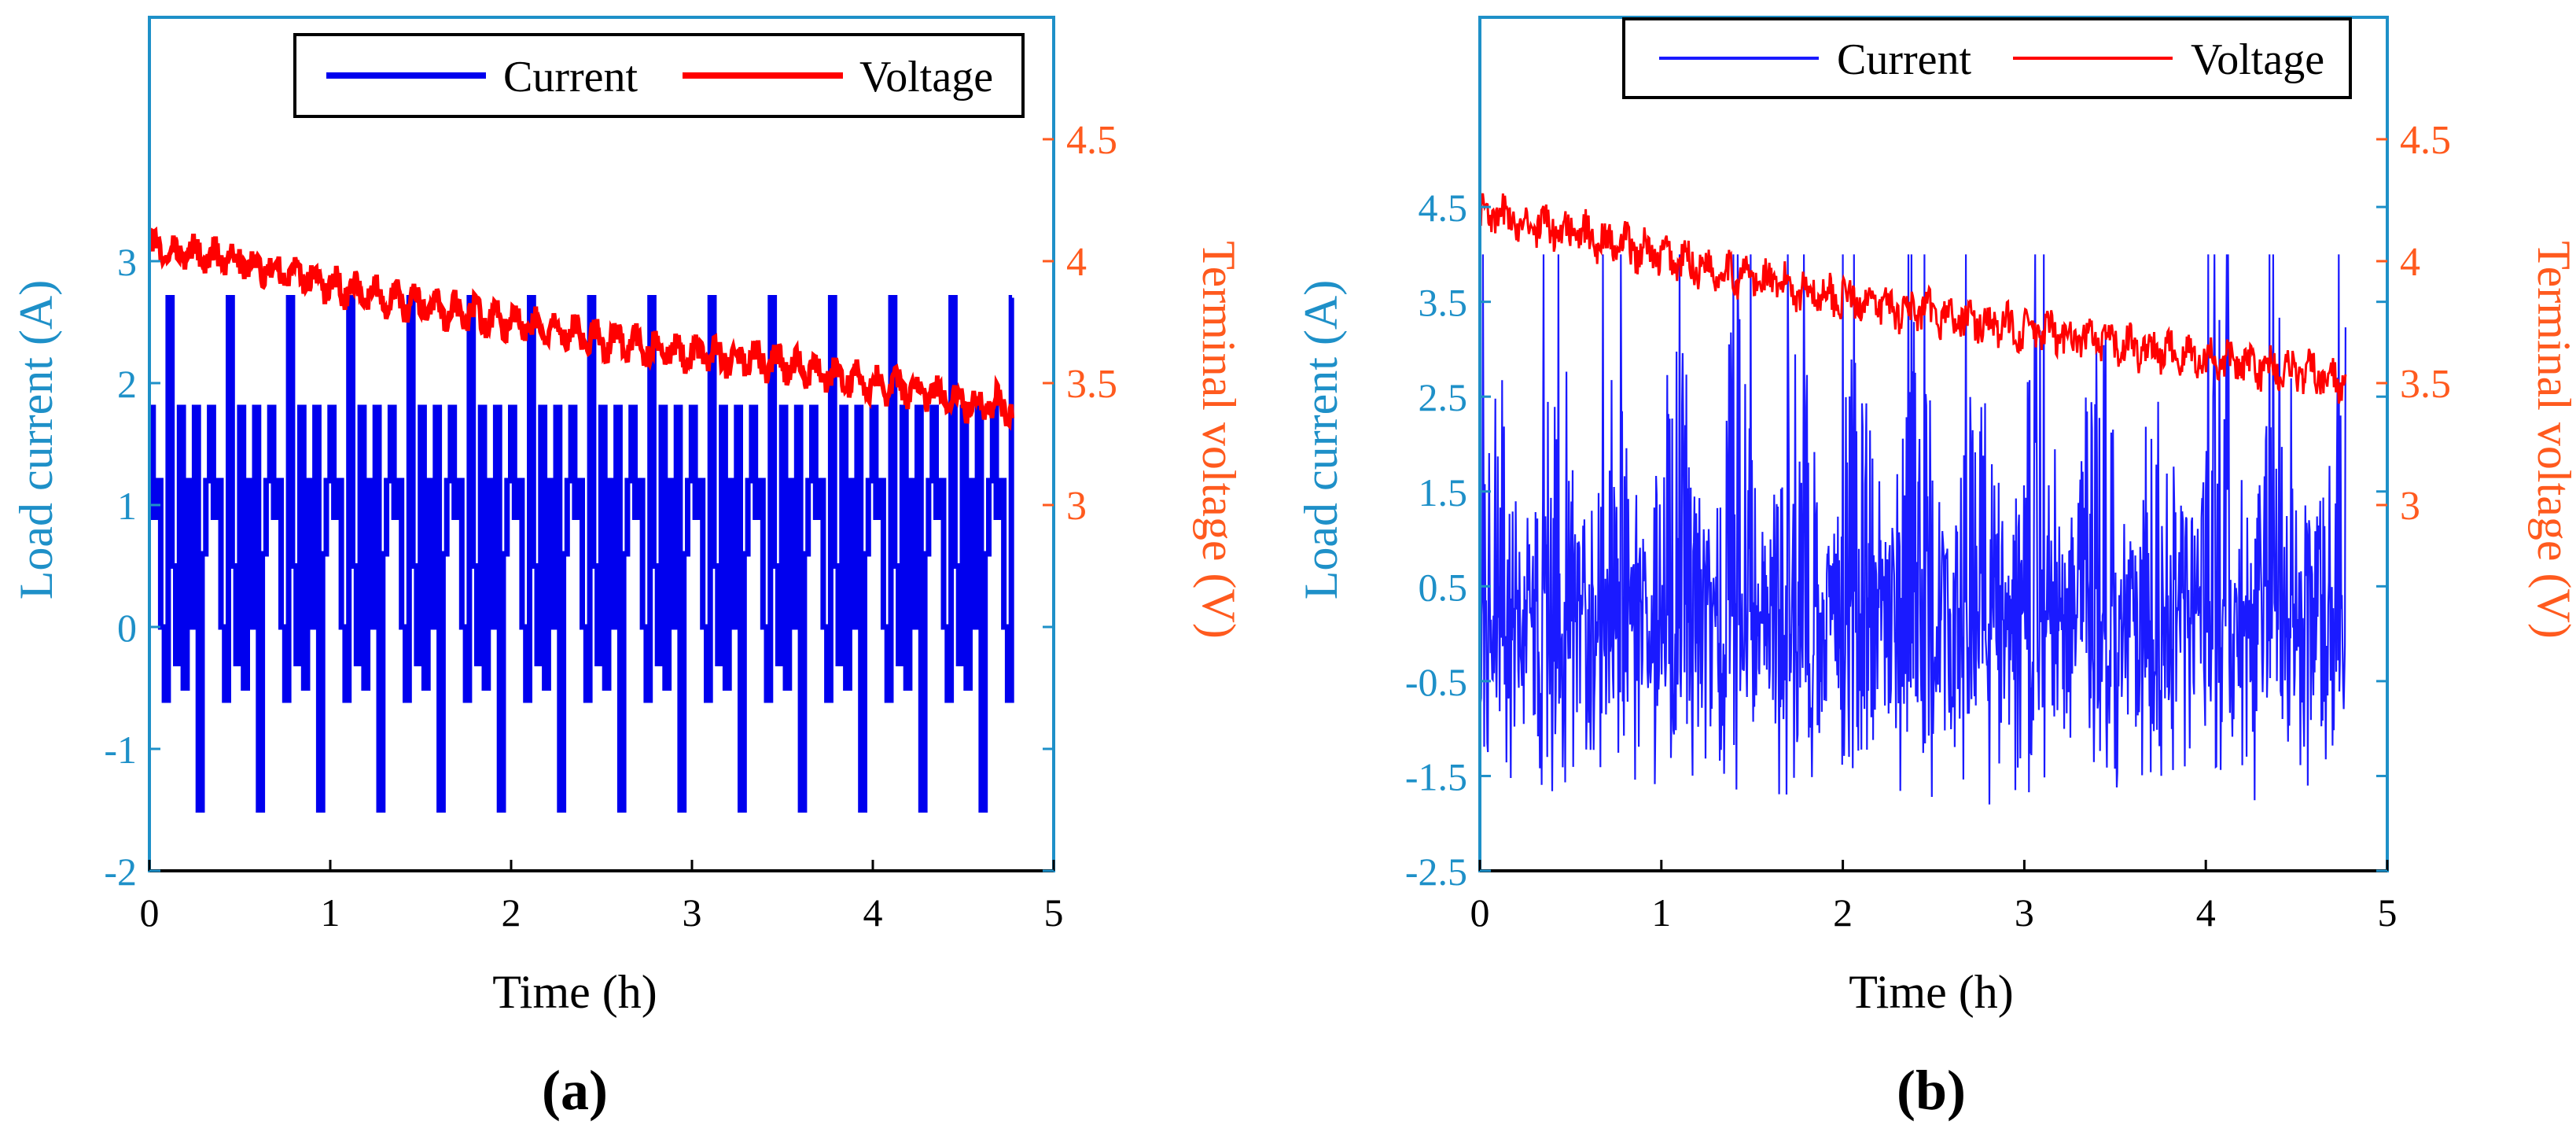  Describe the element at coordinates (2024, 912) in the screenshot. I see `x-tick-label-b: 3` at that location.